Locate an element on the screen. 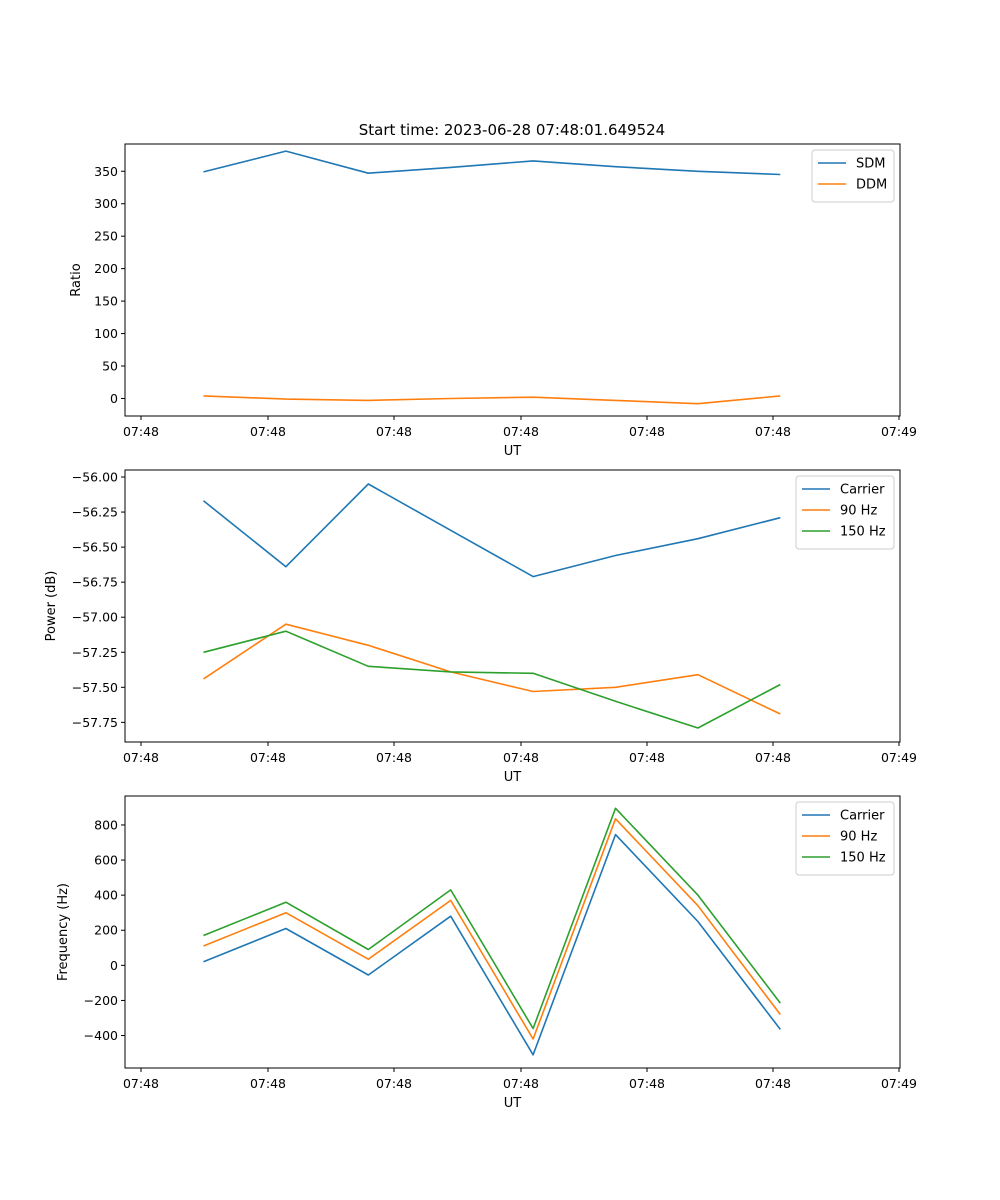 The width and height of the screenshot is (1000, 1200). y-tick-label: −57.00 is located at coordinates (95, 617).